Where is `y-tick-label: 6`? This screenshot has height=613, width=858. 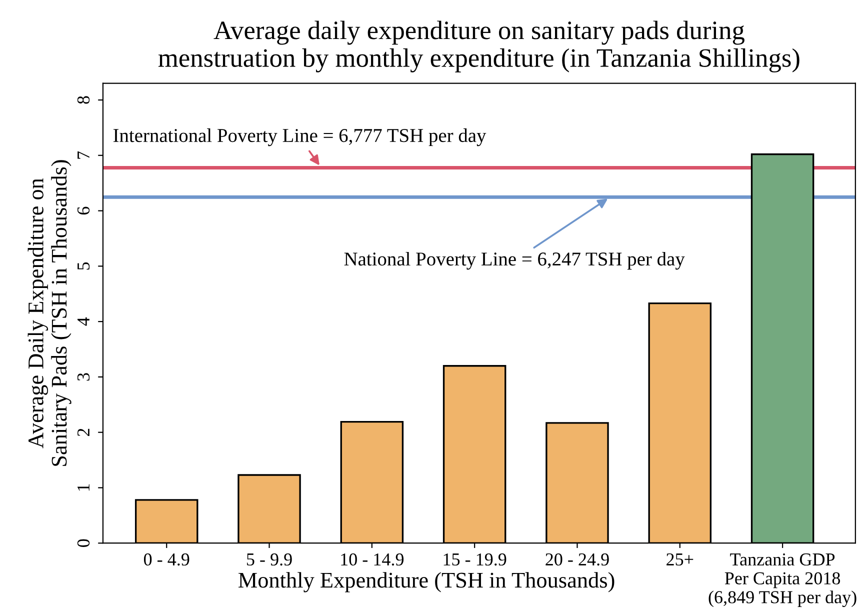 y-tick-label: 6 is located at coordinates (83, 210).